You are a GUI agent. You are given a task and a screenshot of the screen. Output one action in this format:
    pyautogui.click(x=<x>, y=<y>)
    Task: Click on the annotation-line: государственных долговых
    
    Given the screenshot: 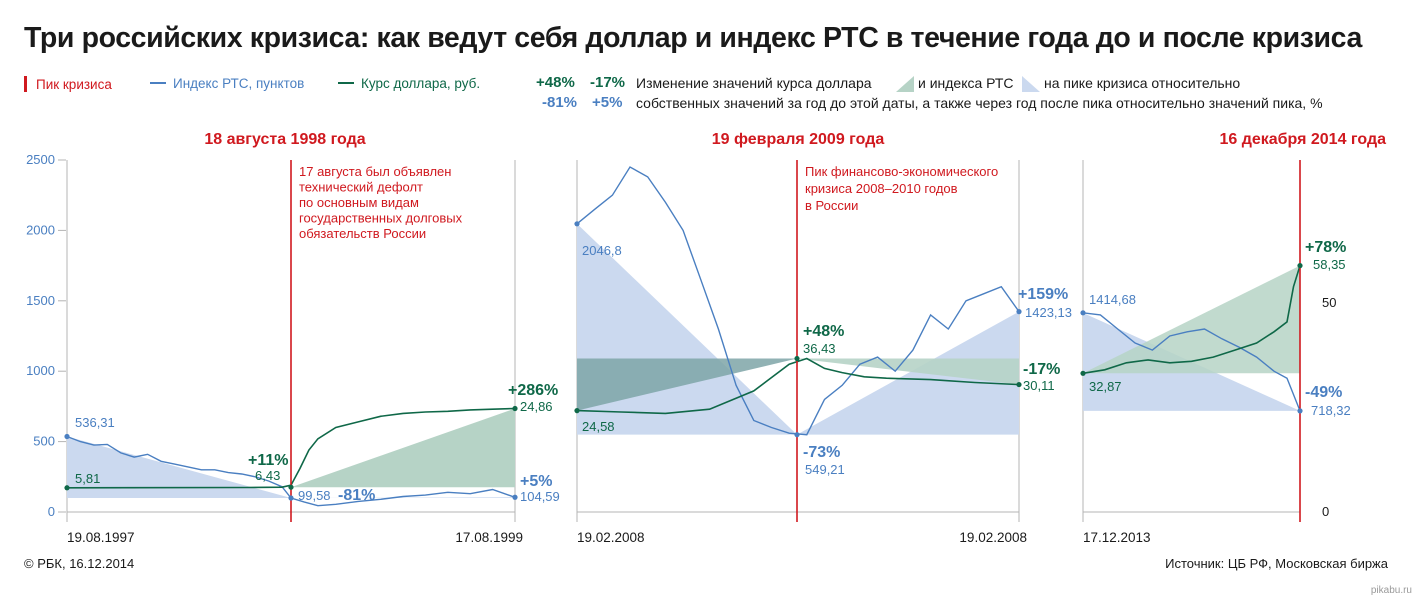 What is the action you would take?
    pyautogui.click(x=381, y=218)
    